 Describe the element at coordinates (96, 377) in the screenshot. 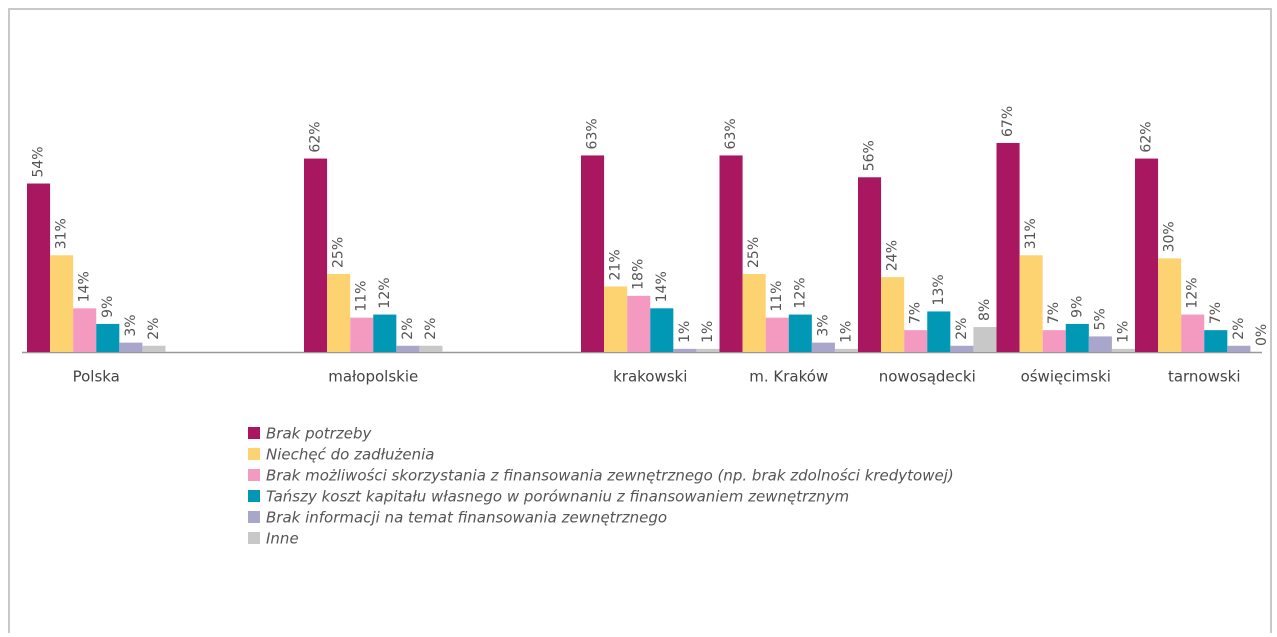

I see `x-tick-label: Polska` at that location.